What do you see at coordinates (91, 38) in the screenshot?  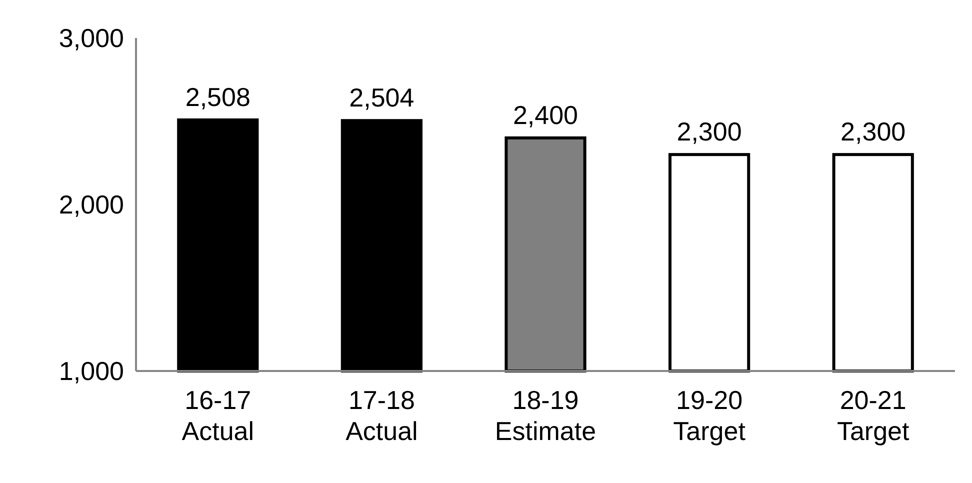 I see `y-tick-label: 3,000` at bounding box center [91, 38].